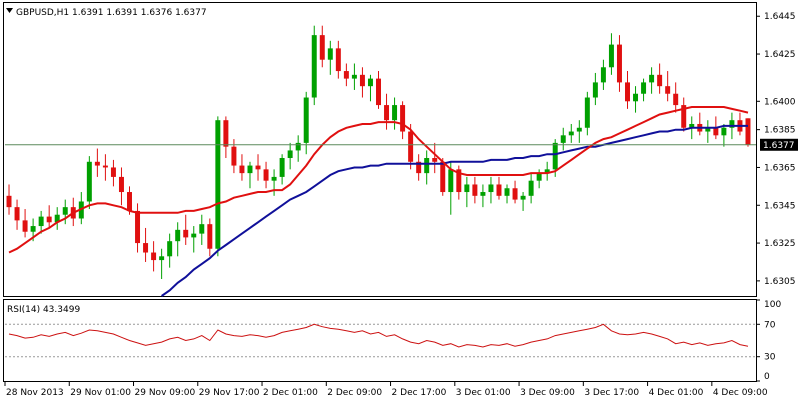 This screenshot has width=800, height=400. Describe the element at coordinates (35, 393) in the screenshot. I see `time-tick-label: 28 Nov 2013` at that location.